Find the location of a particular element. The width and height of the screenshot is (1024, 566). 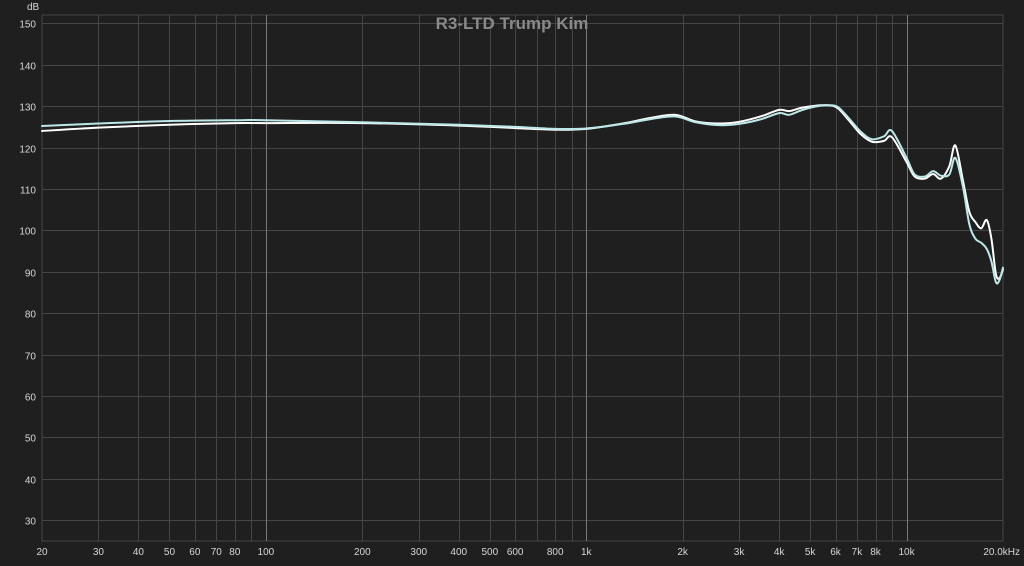

x-tick-label: 10k is located at coordinates (907, 552).